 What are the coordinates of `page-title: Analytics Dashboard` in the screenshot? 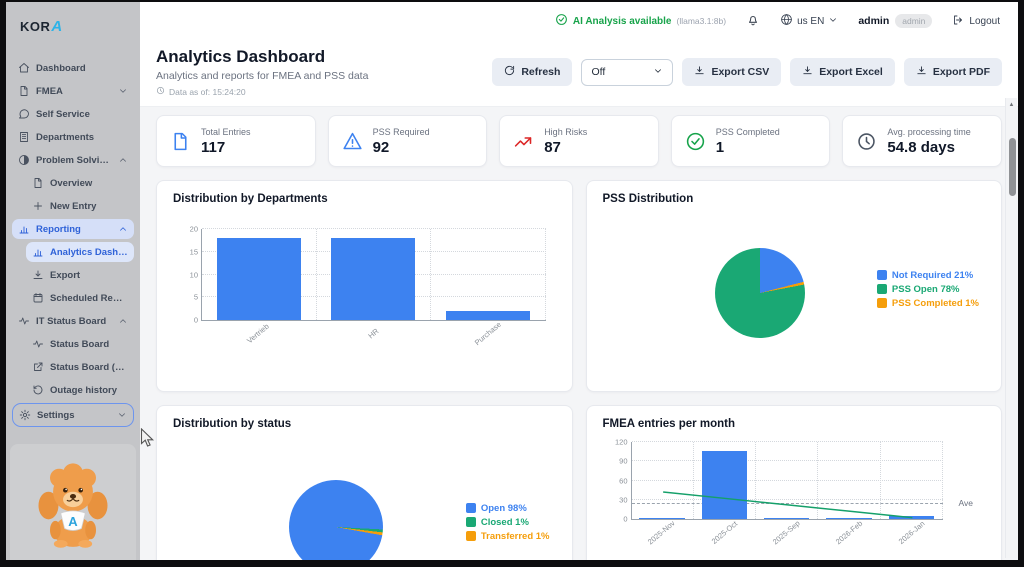 It's located at (241, 56).